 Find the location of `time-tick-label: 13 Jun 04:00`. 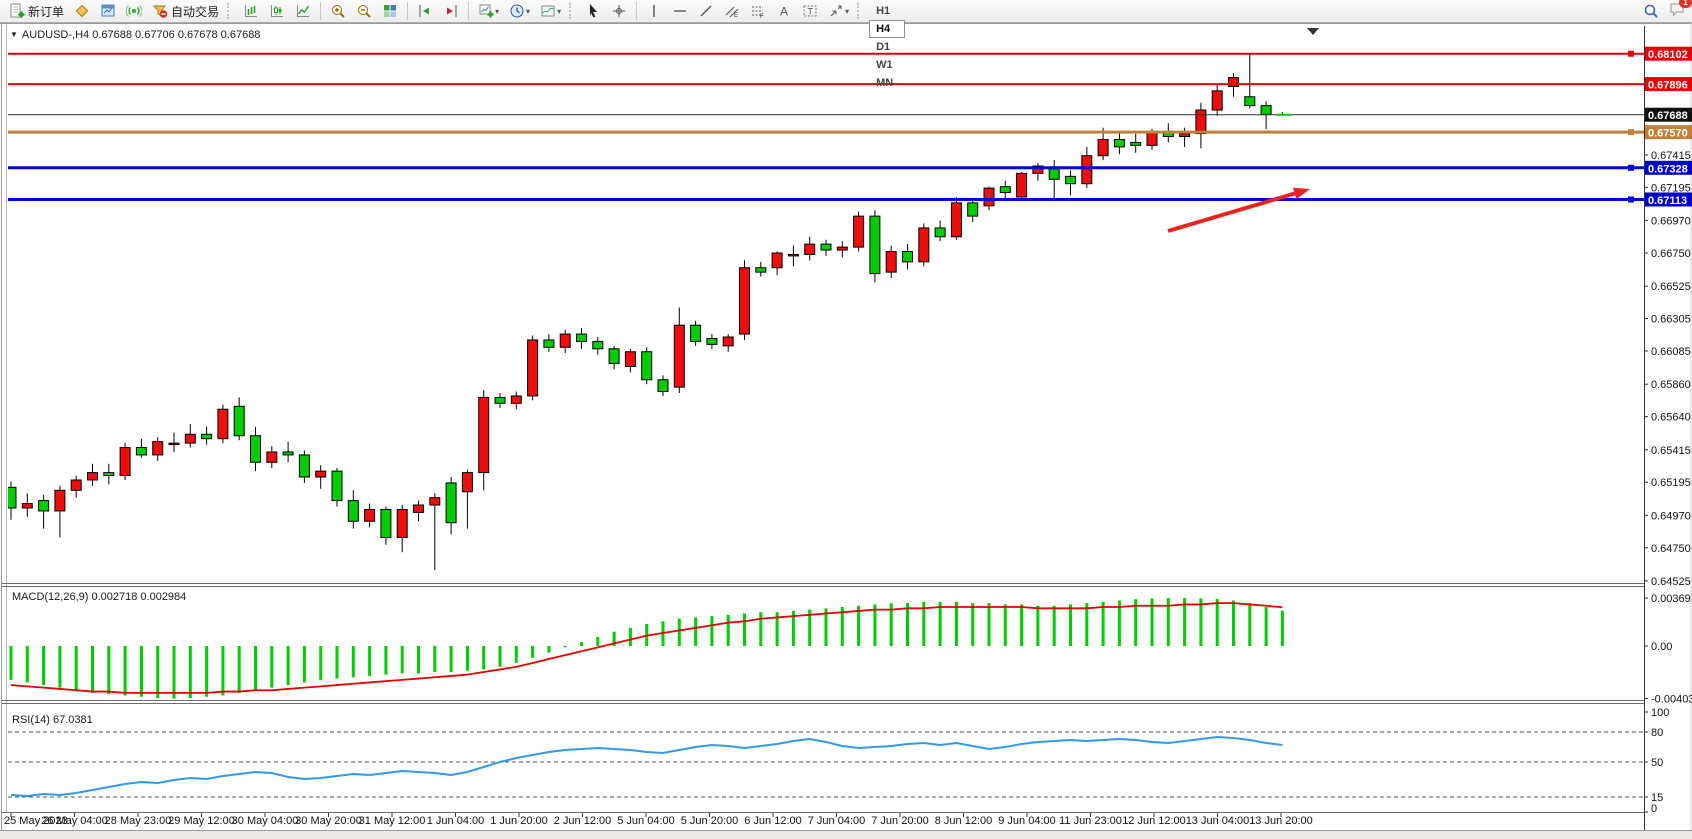

time-tick-label: 13 Jun 04:00 is located at coordinates (1218, 821).